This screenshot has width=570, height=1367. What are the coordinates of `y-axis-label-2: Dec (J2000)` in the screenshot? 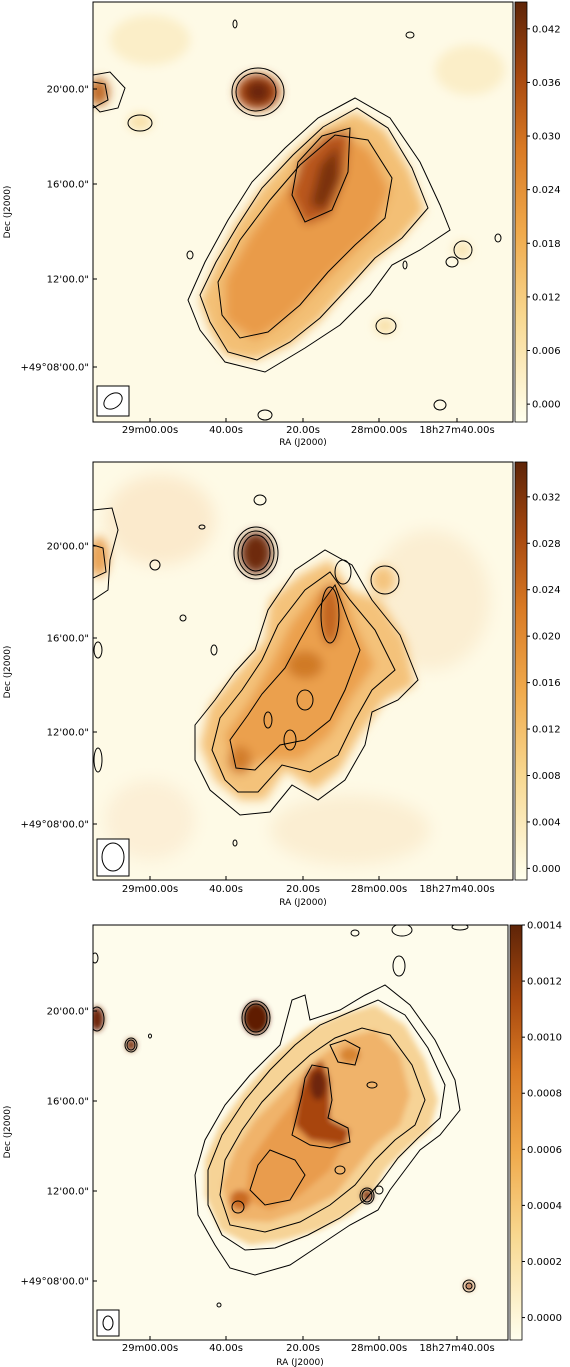 It's located at (8, 672).